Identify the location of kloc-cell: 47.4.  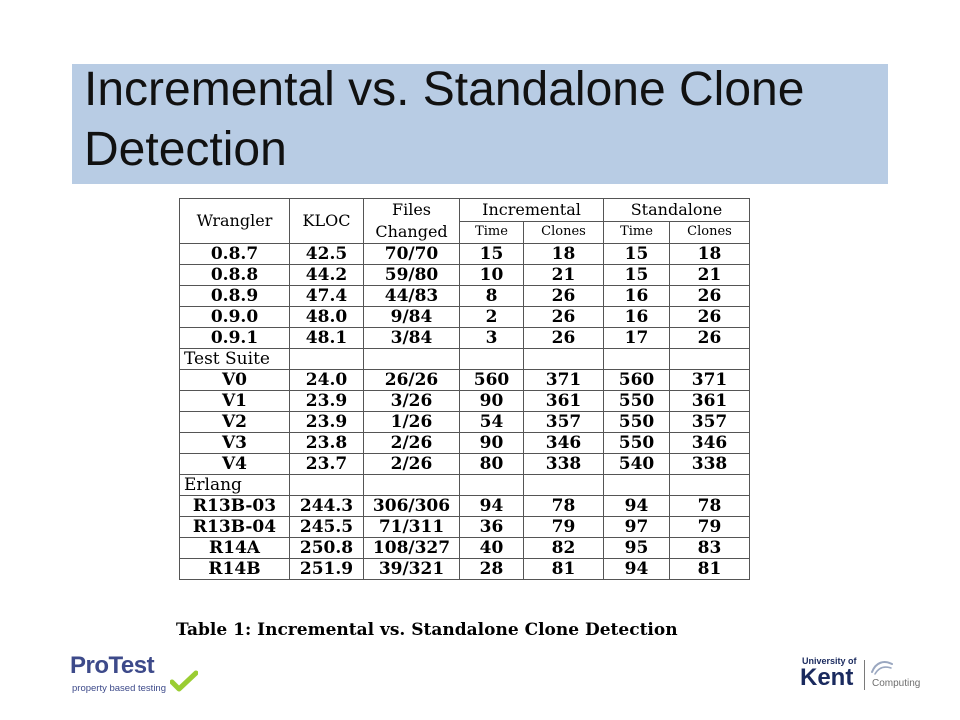
(326, 296).